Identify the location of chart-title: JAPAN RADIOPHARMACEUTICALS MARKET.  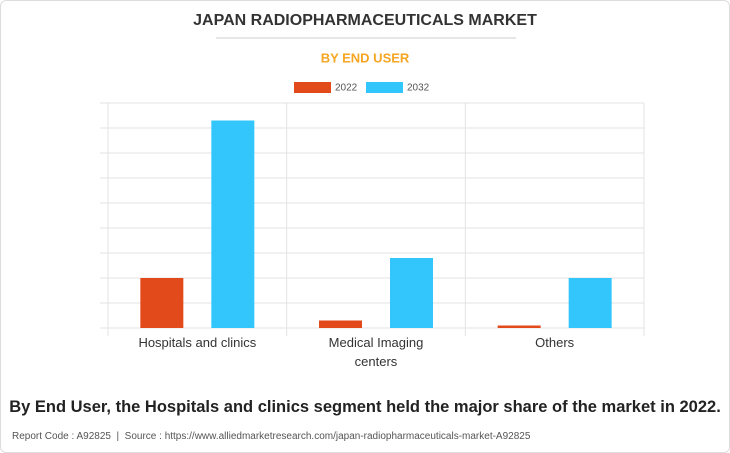
(365, 20).